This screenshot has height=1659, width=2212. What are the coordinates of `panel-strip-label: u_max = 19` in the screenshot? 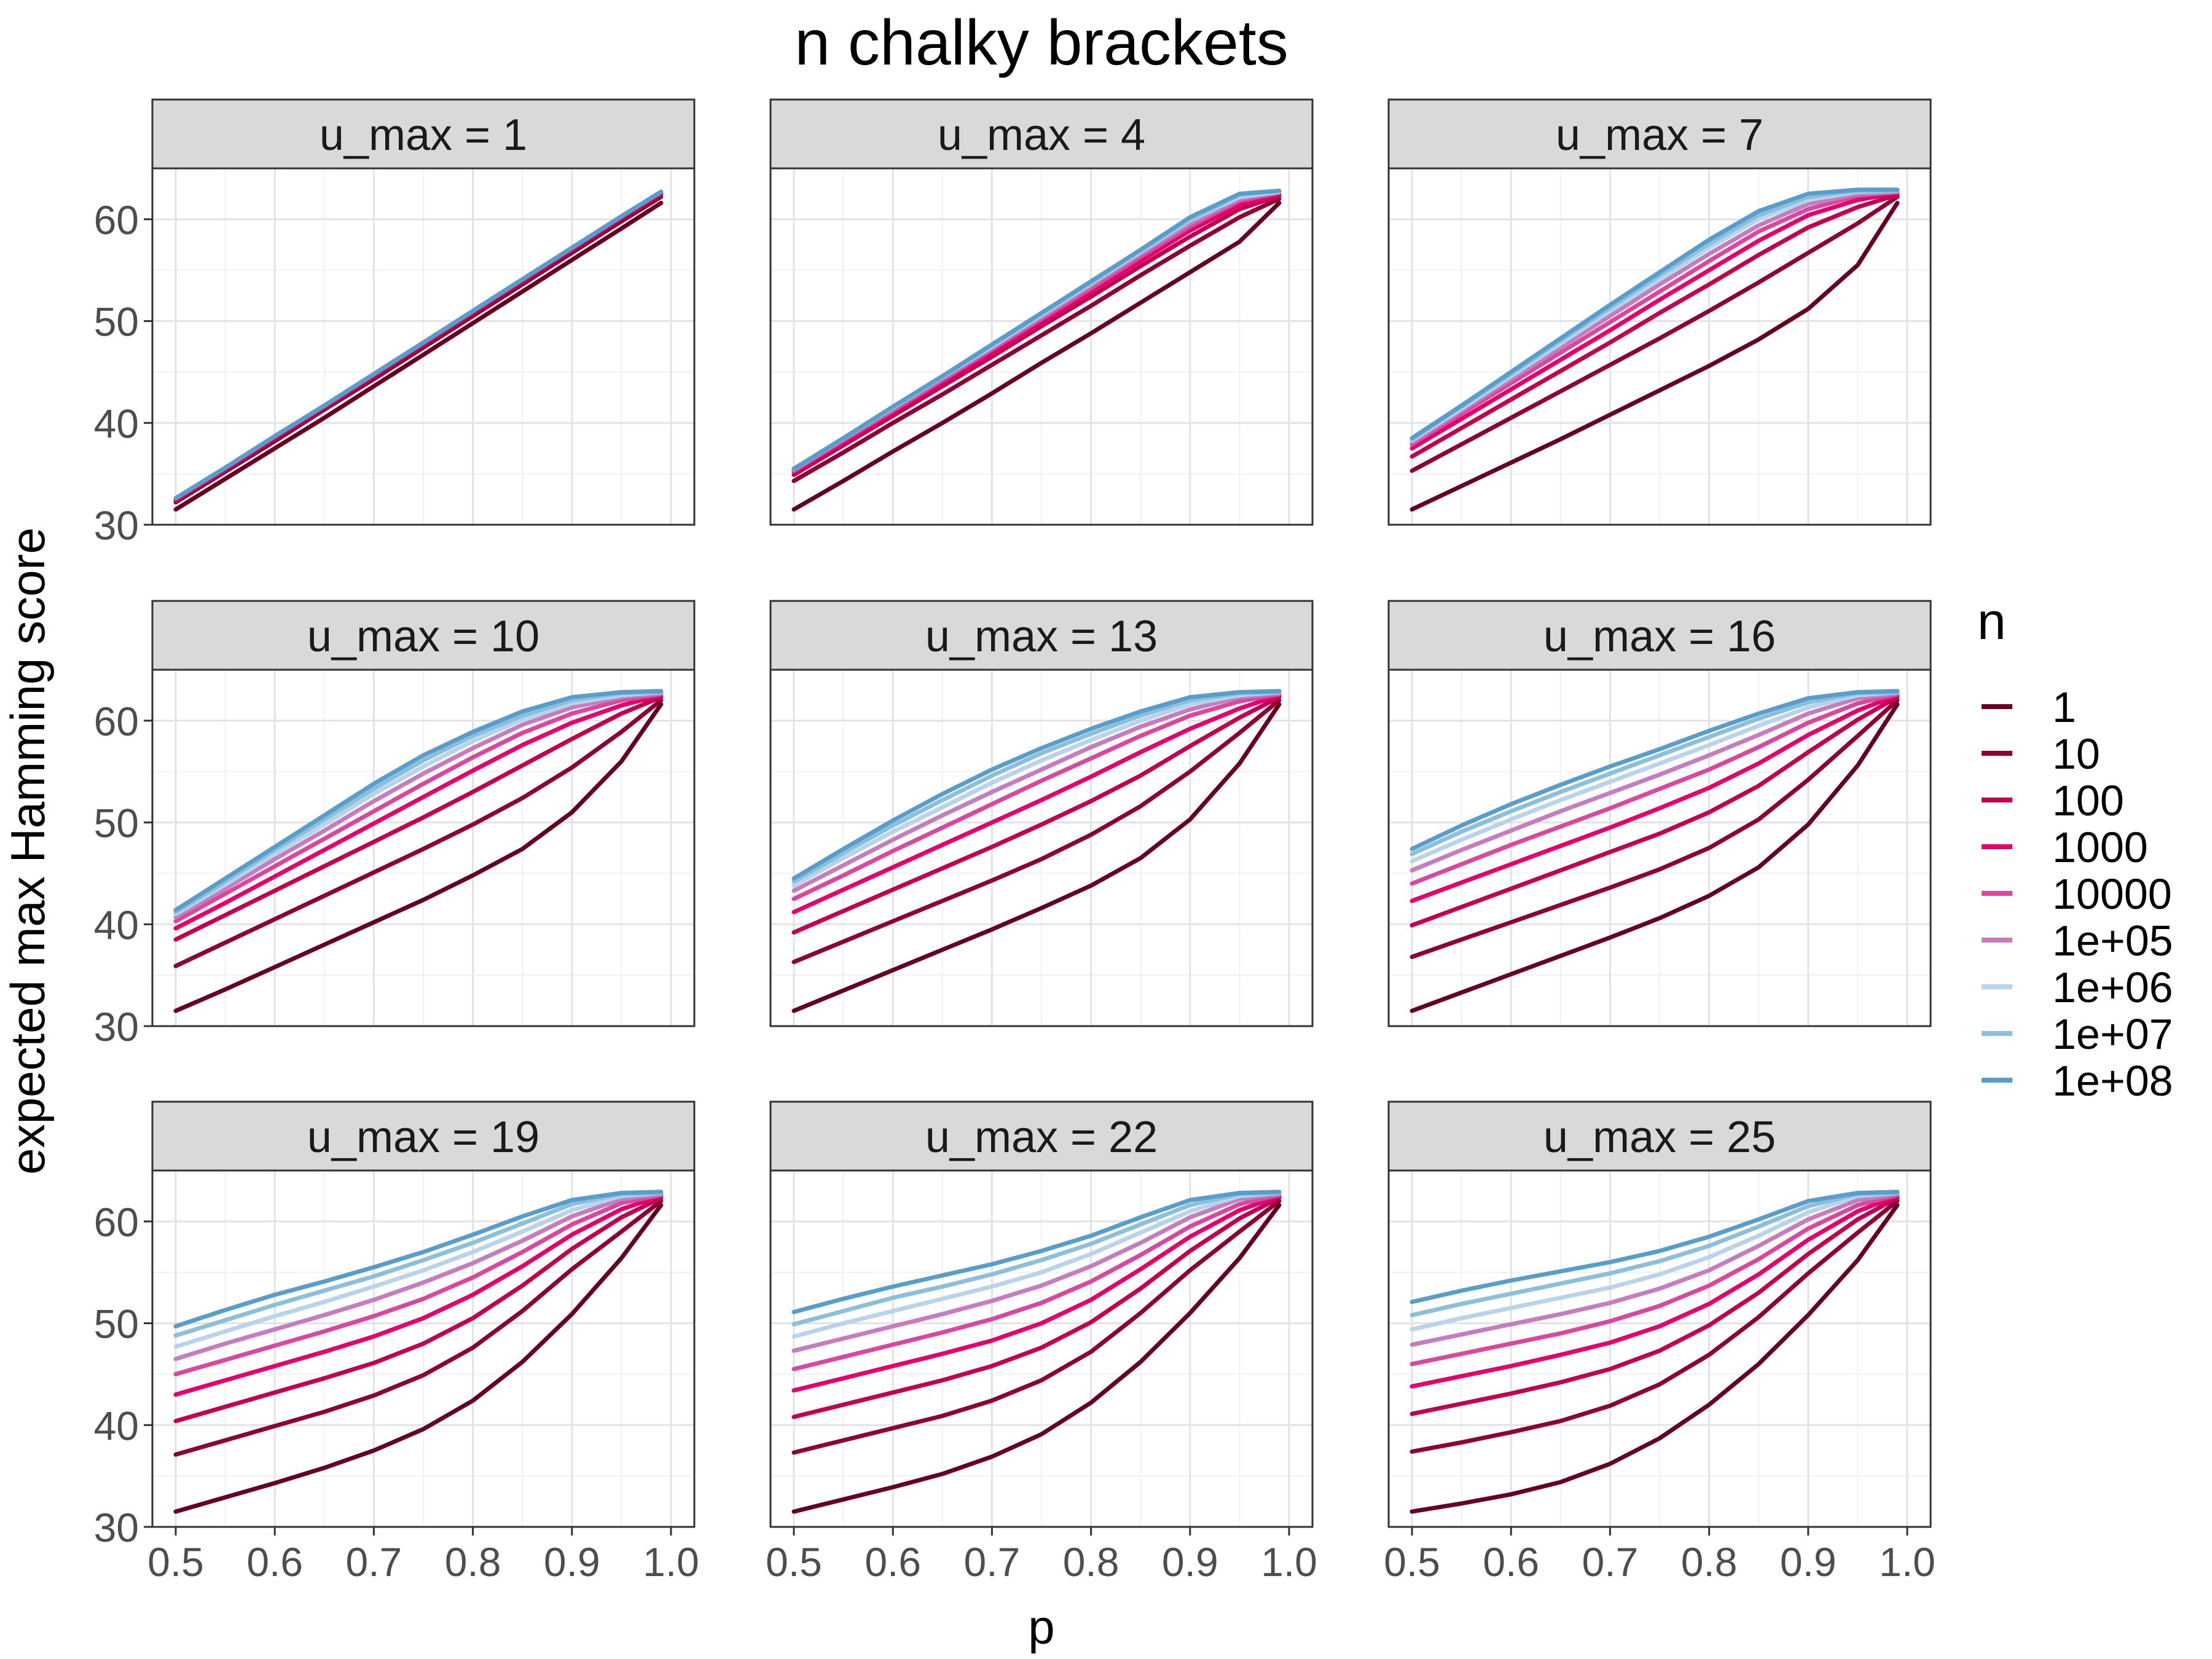 It's located at (423, 1137).